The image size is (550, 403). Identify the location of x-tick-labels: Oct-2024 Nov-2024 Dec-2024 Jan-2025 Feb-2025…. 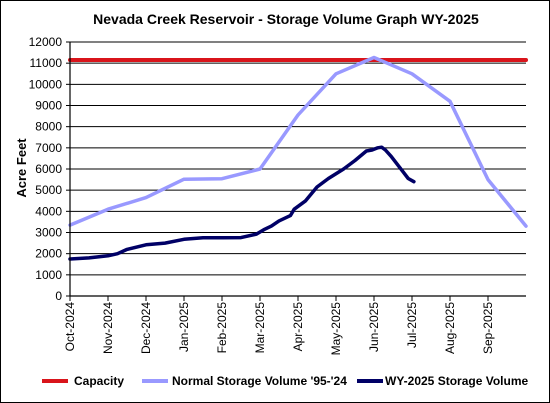
(279, 329).